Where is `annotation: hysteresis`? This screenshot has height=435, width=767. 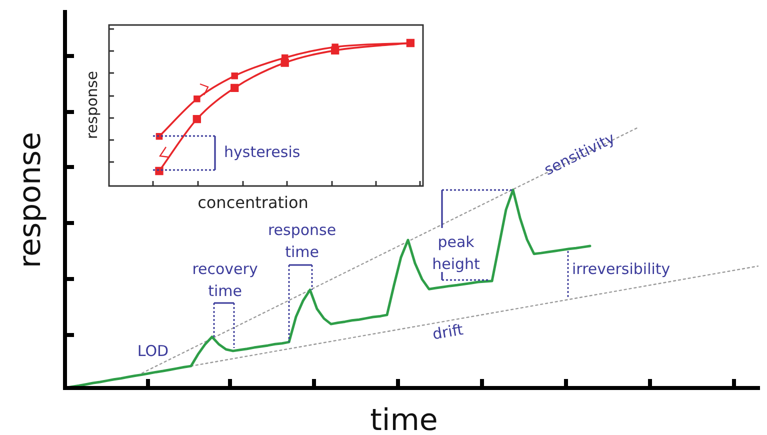
annotation: hysteresis is located at coordinates (262, 151).